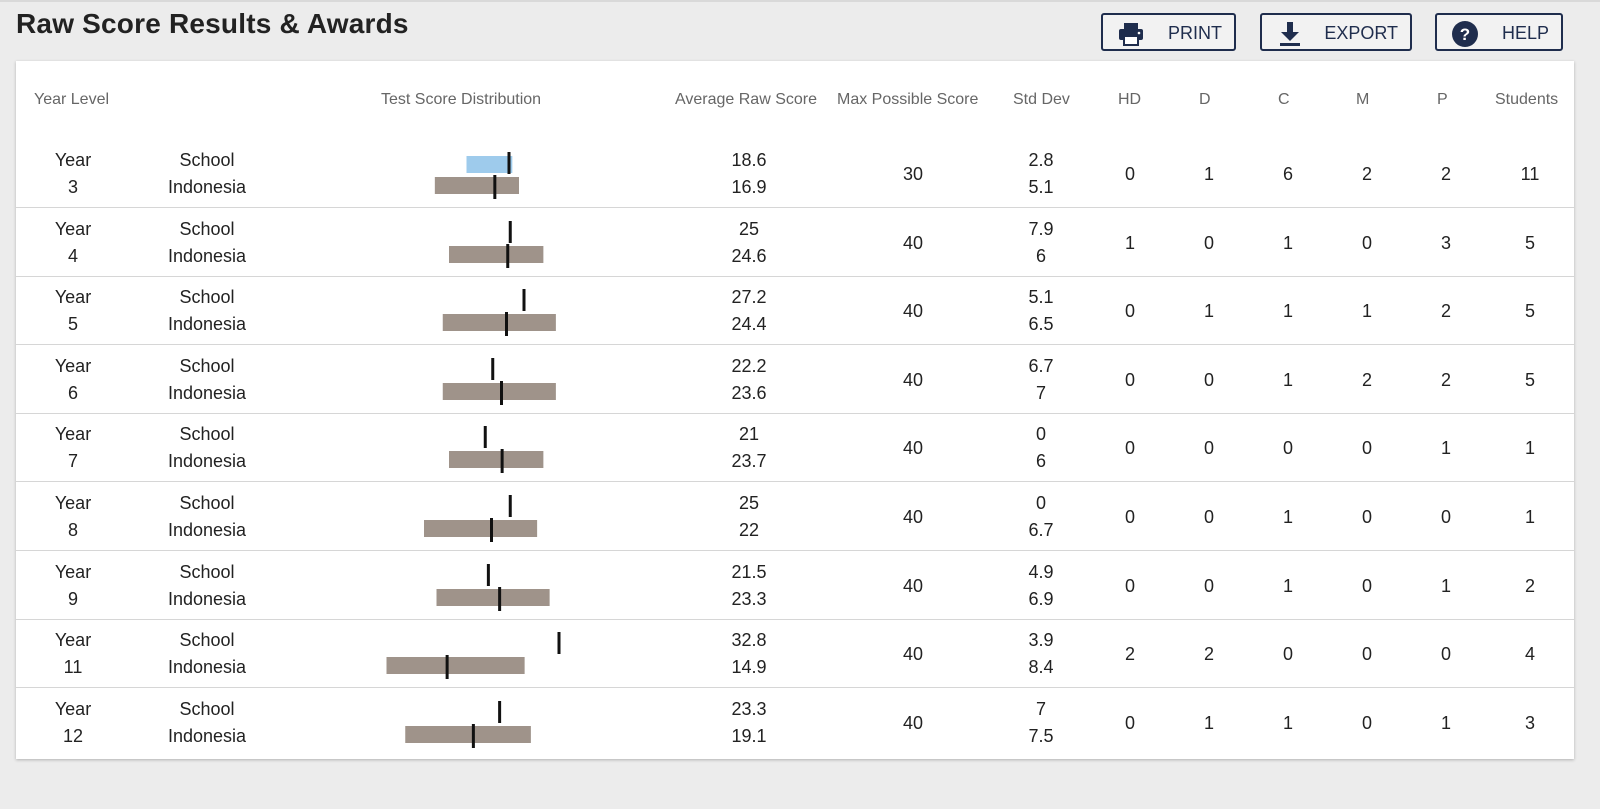 This screenshot has height=809, width=1600. What do you see at coordinates (1366, 379) in the screenshot?
I see `m-count: 2` at bounding box center [1366, 379].